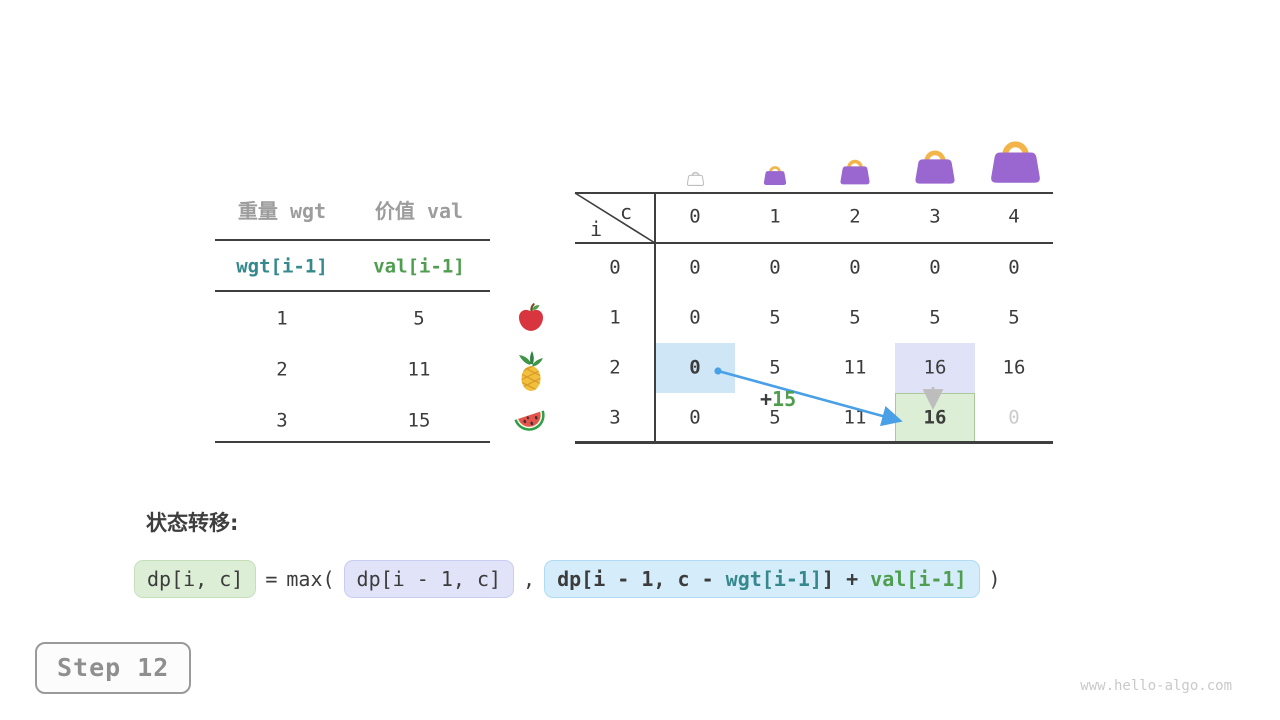  I want to click on item-table-header-weight: 重量 wgt, so click(282, 211).